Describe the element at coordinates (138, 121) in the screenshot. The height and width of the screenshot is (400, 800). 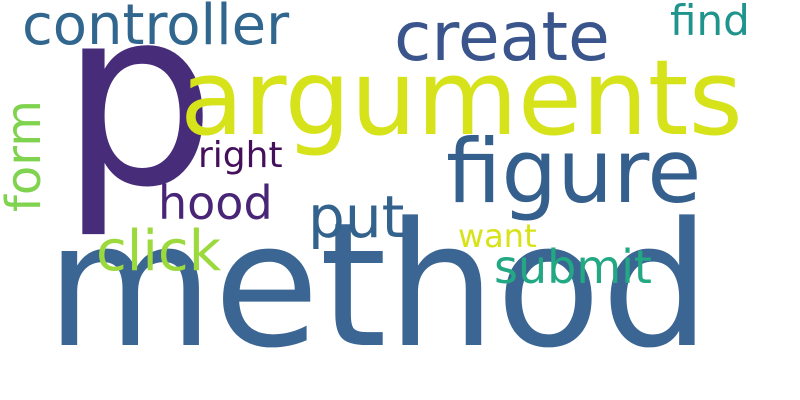
I see `word-p: p` at that location.